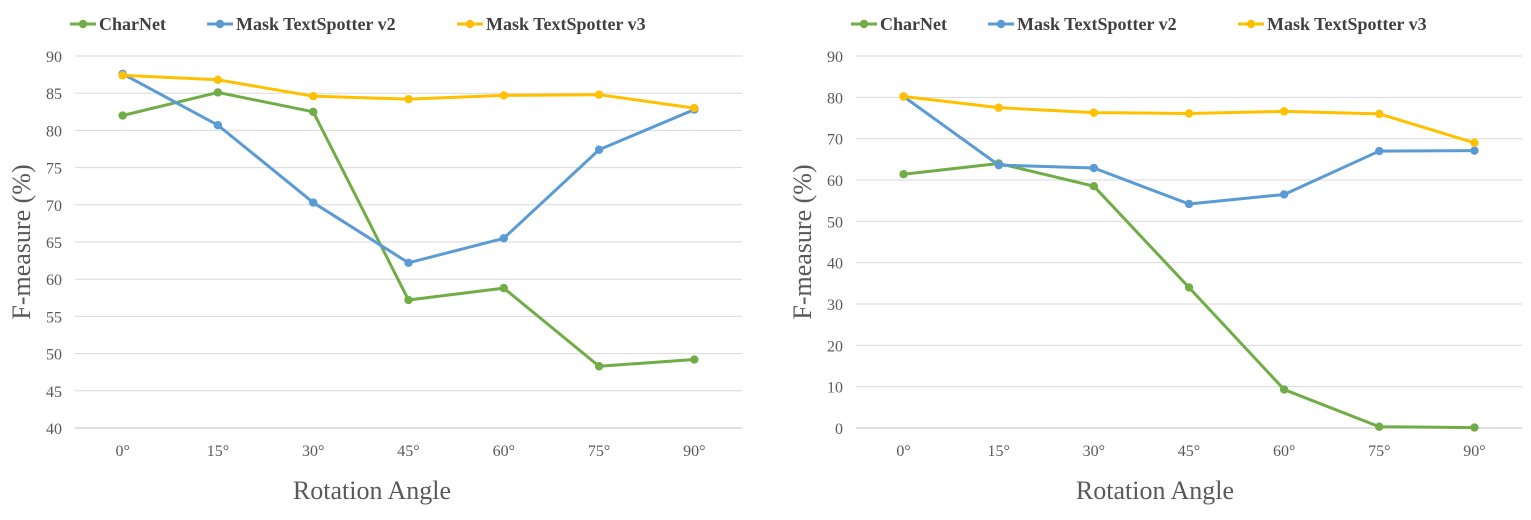 The width and height of the screenshot is (1531, 520). Describe the element at coordinates (54, 317) in the screenshot. I see `y-tick-label: 55` at that location.